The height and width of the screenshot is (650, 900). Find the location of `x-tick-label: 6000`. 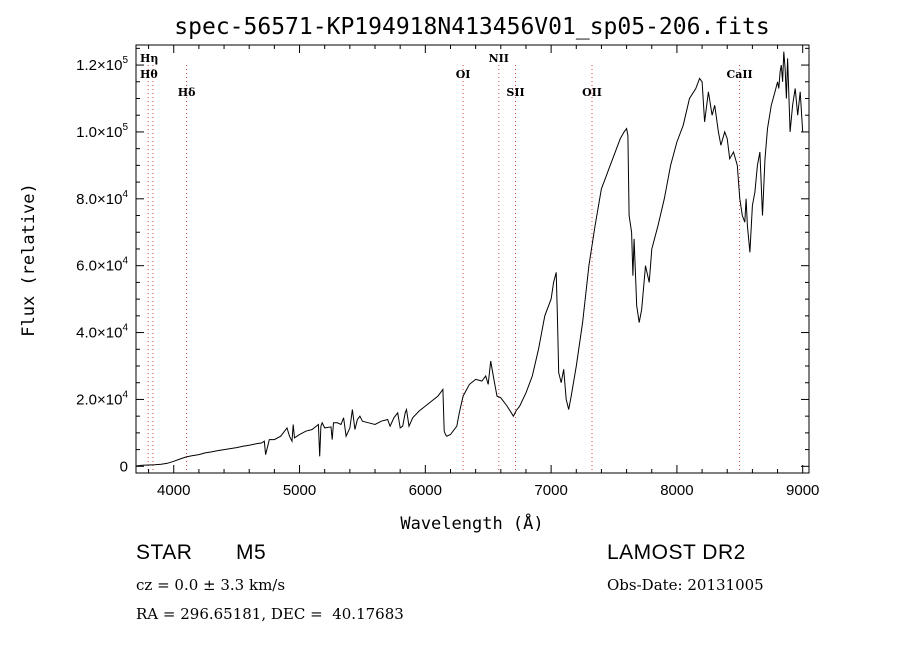

x-tick-label: 6000 is located at coordinates (425, 490).